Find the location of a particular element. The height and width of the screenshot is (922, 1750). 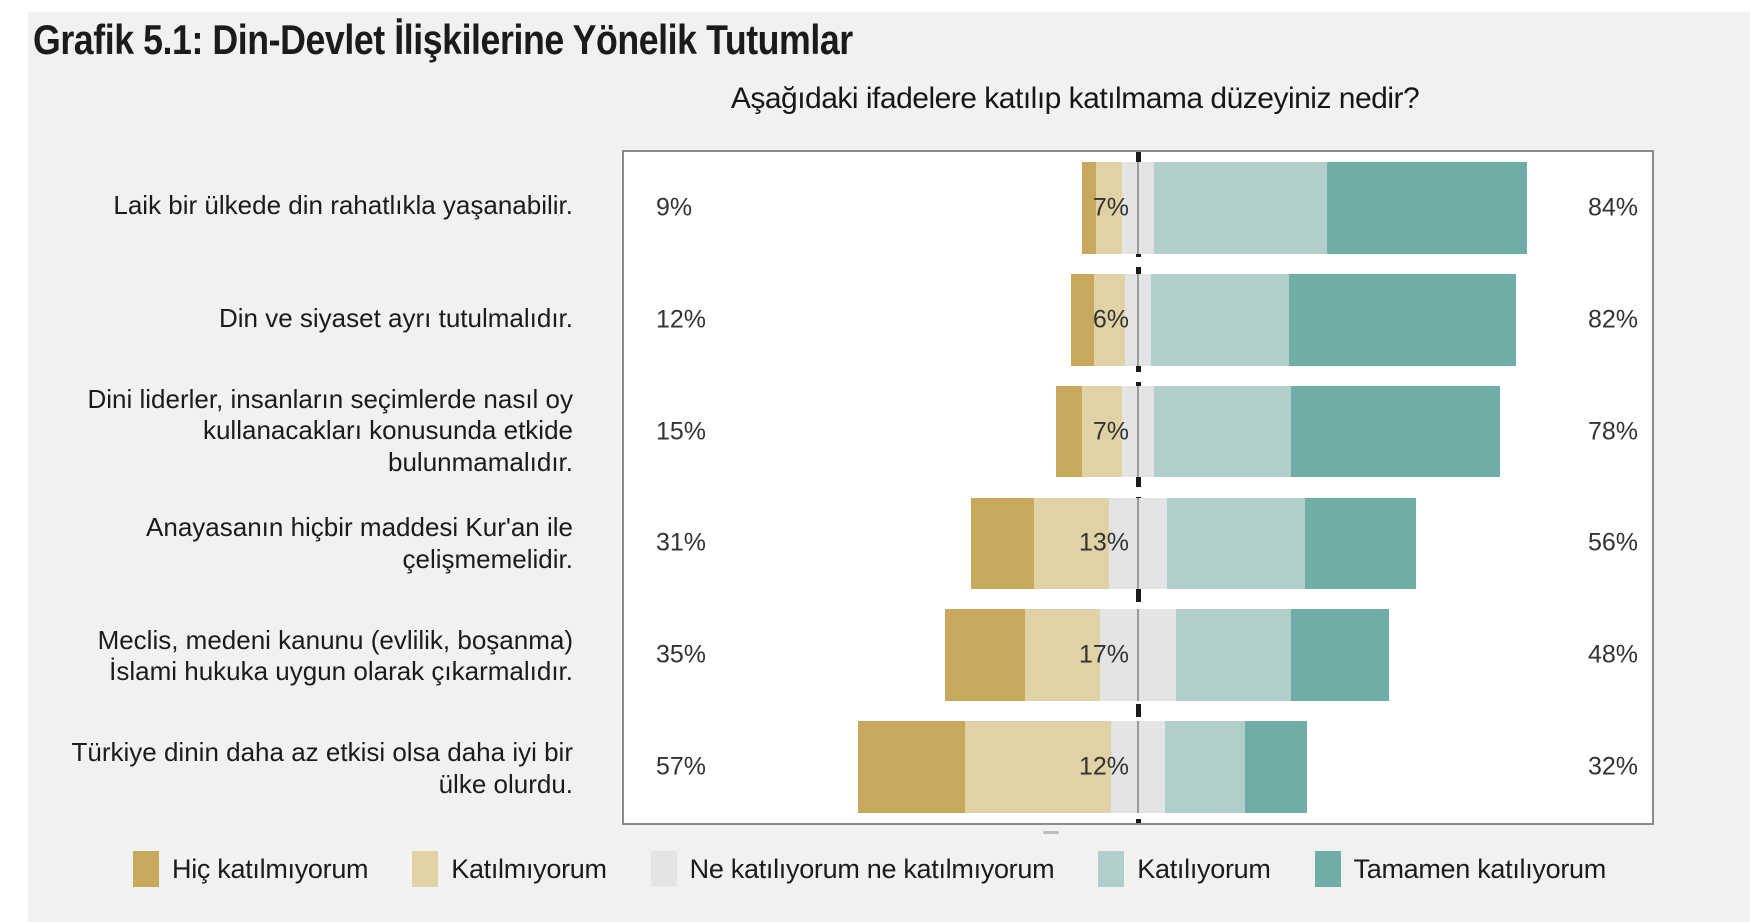

agree-pct-label: 84% is located at coordinates (1612, 207).